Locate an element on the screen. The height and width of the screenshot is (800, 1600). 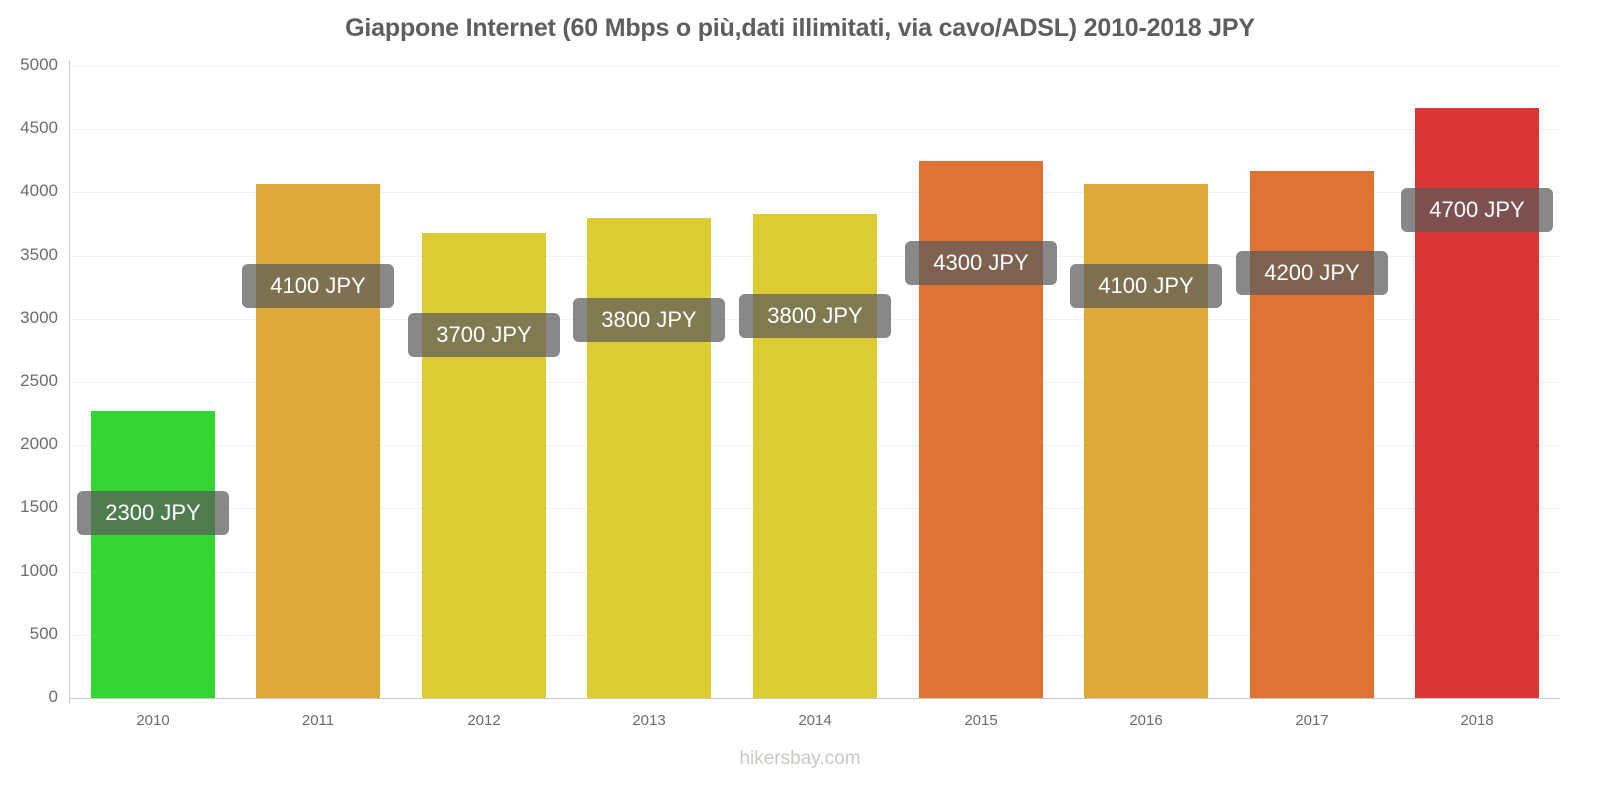
y-tick-label: 2000 is located at coordinates (39, 443).